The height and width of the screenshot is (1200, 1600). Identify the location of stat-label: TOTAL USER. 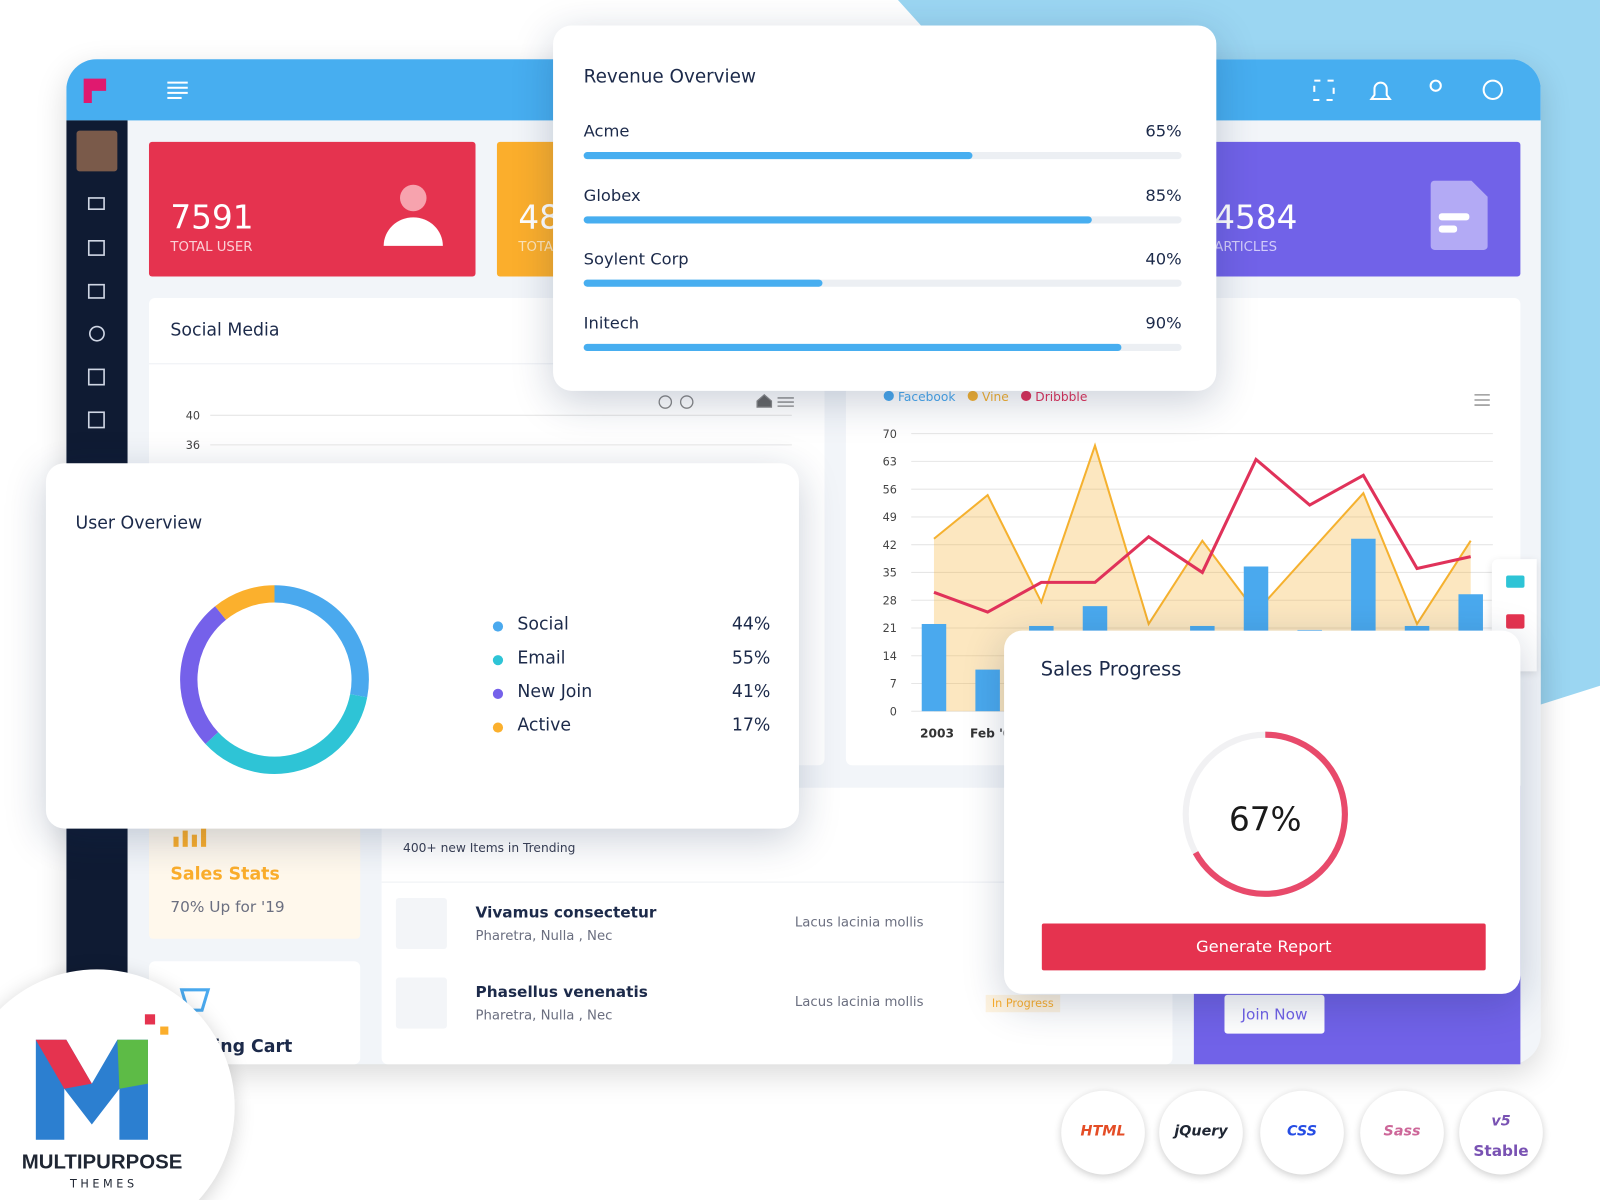
(211, 247).